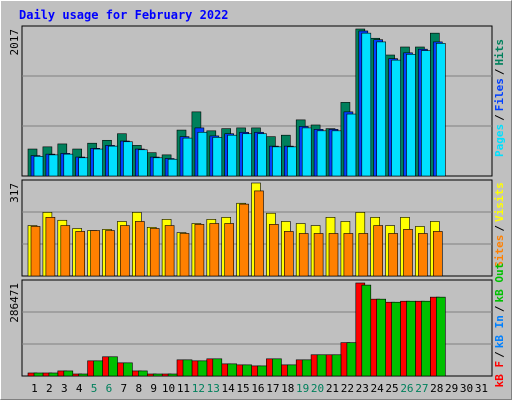  I want to click on x-tick-label: 6, so click(109, 388).